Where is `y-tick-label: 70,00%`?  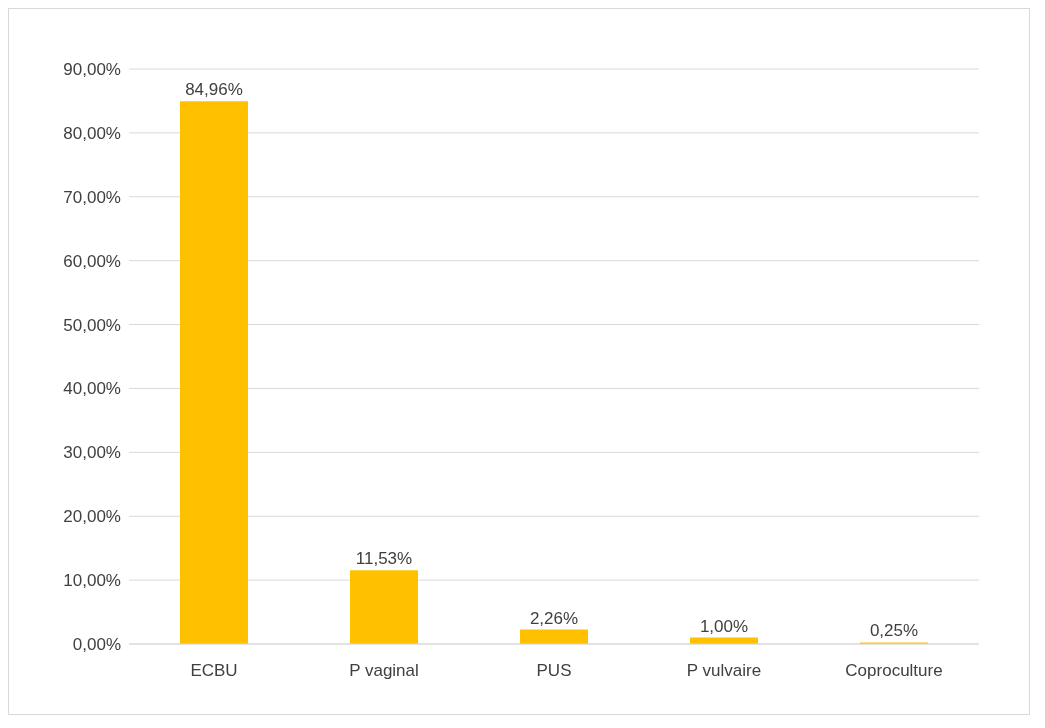 y-tick-label: 70,00% is located at coordinates (92, 197).